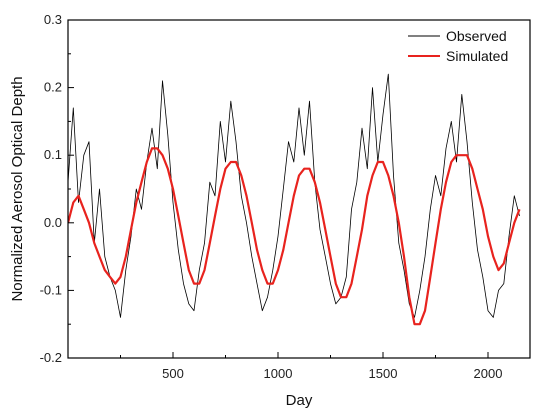 This screenshot has width=550, height=415. Describe the element at coordinates (488, 373) in the screenshot. I see `x-tick-label: 2000` at that location.